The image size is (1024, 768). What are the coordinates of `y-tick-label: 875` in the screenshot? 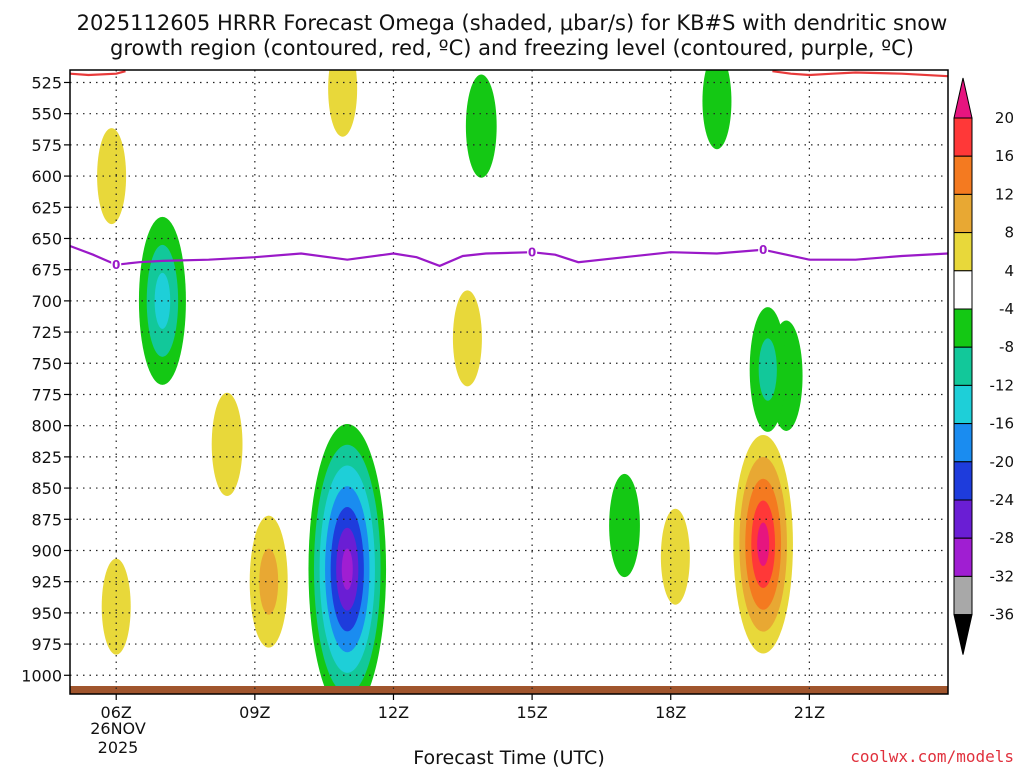 It's located at (46, 519).